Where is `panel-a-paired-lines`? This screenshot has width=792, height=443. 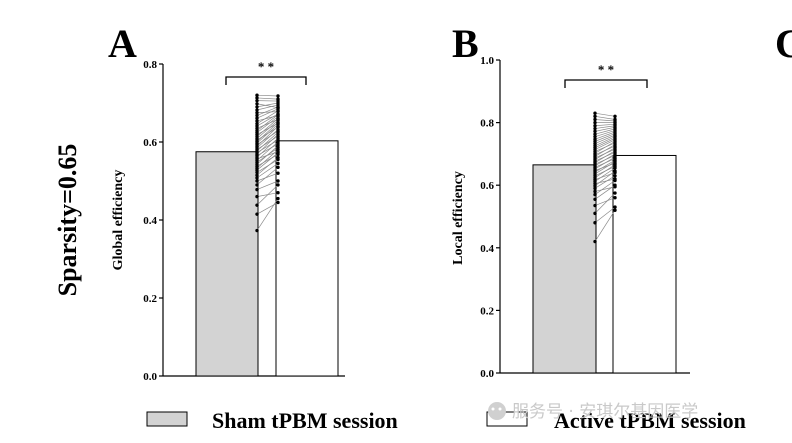
panel-a-paired-lines is located at coordinates (267, 162).